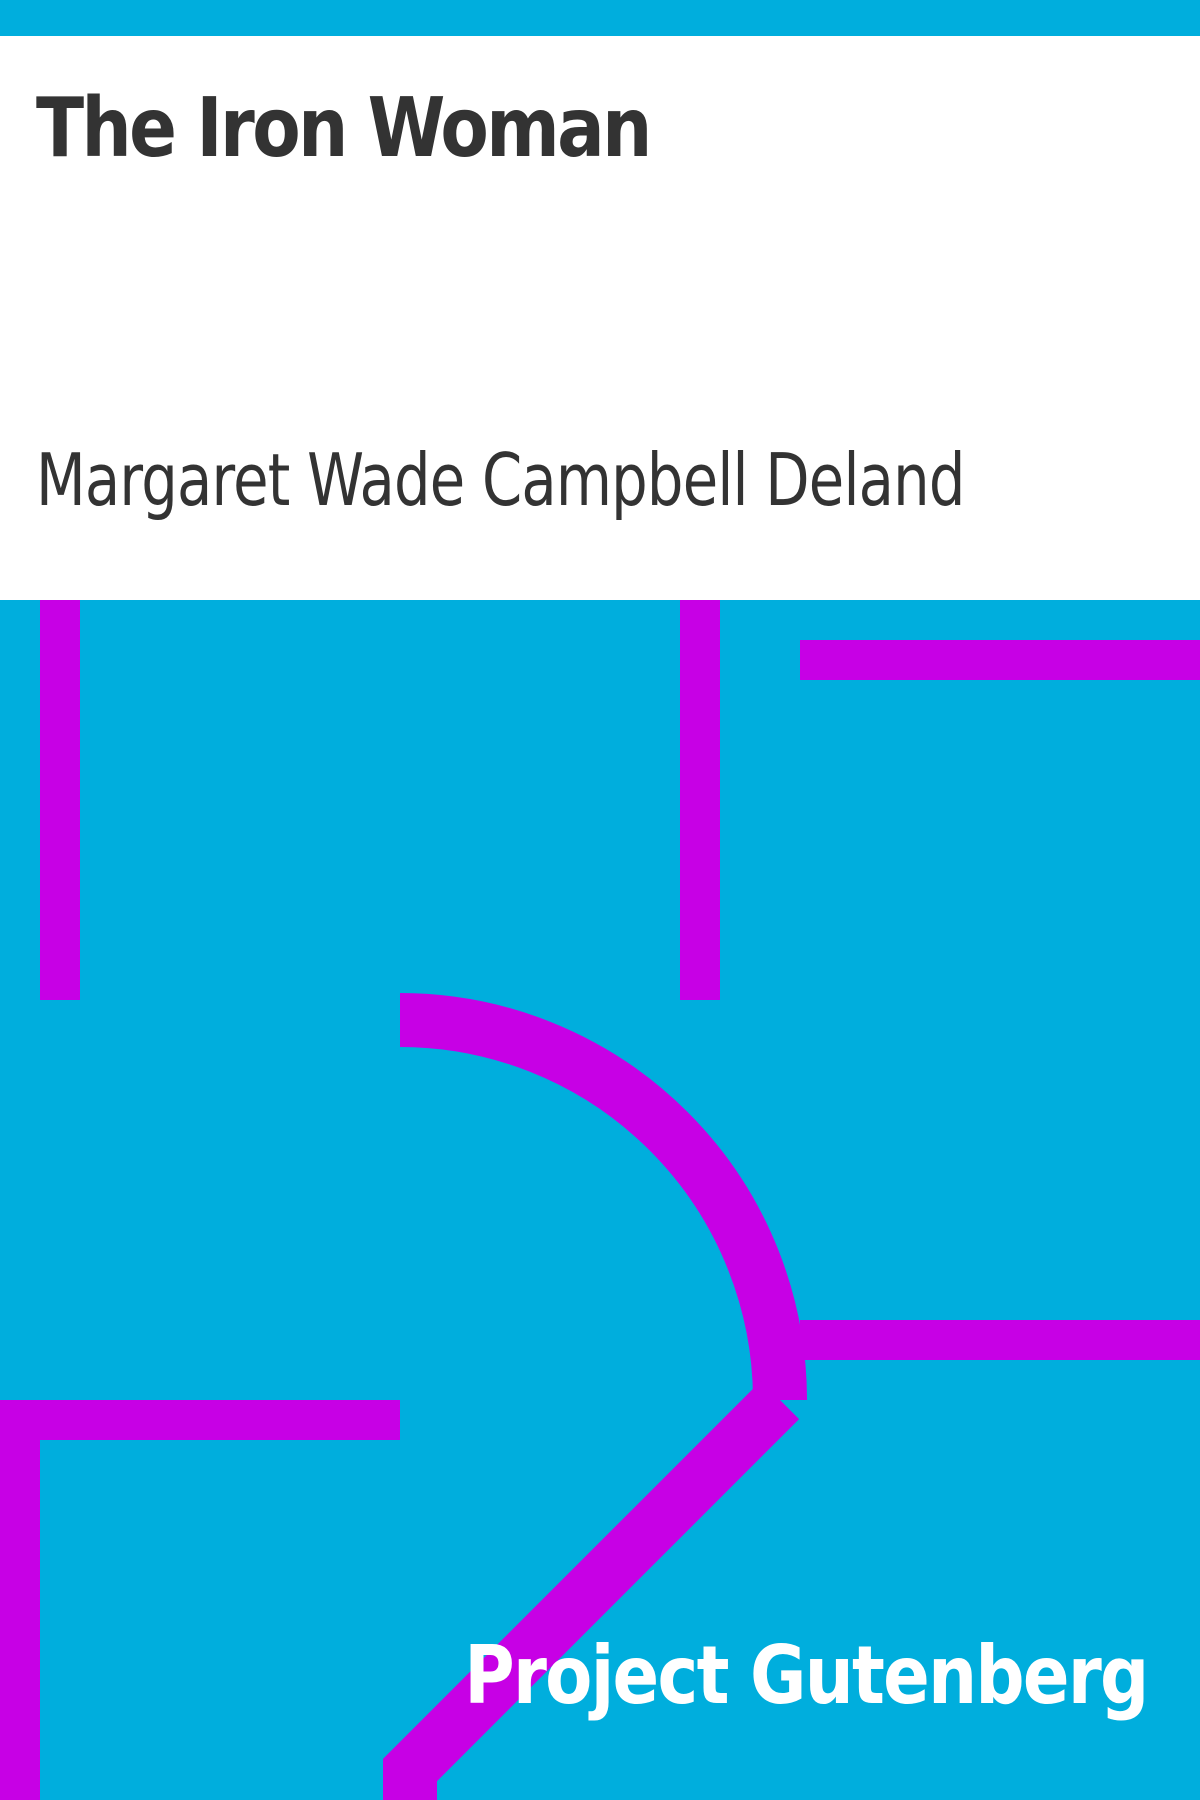  What do you see at coordinates (344, 128) in the screenshot?
I see `book-title: The Iron Woman` at bounding box center [344, 128].